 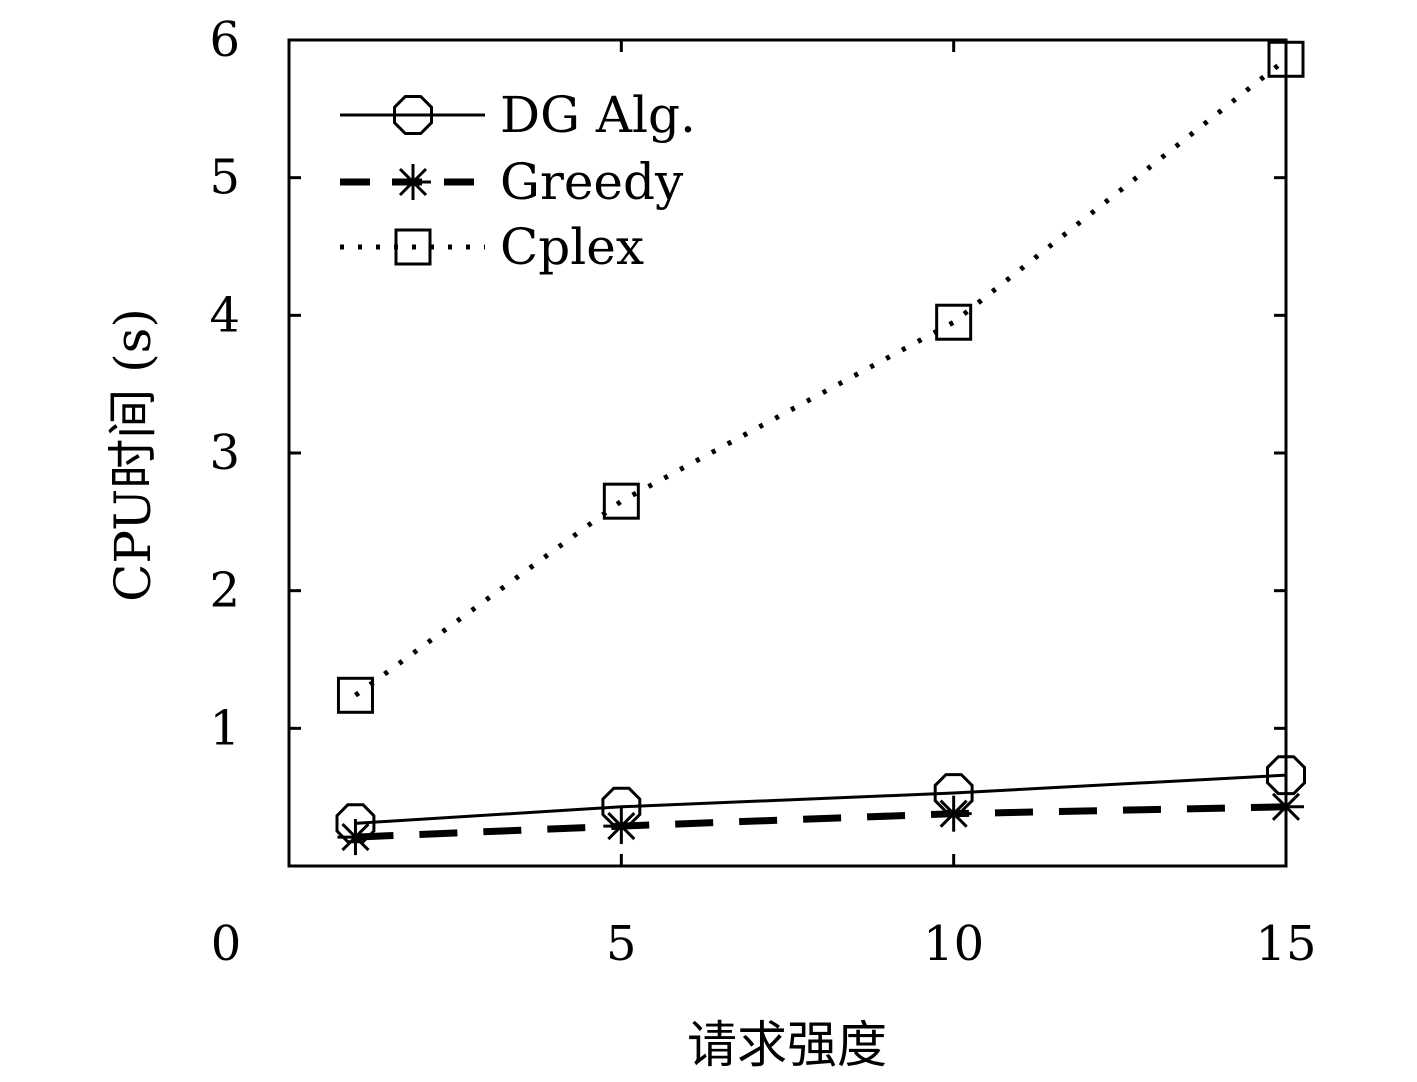 What do you see at coordinates (1285, 944) in the screenshot?
I see `x-tick-label: 15` at bounding box center [1285, 944].